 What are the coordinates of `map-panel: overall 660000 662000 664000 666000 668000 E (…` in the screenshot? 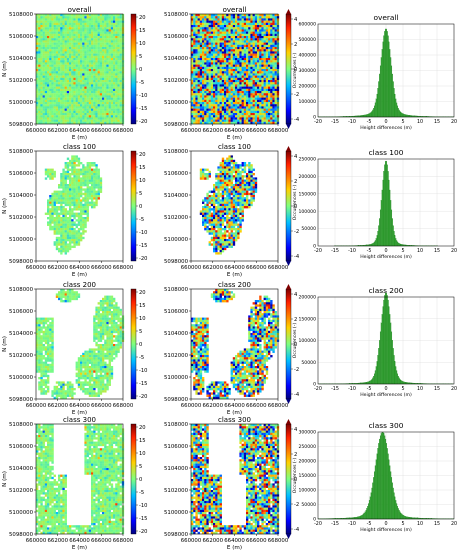 It's located at (74, 73).